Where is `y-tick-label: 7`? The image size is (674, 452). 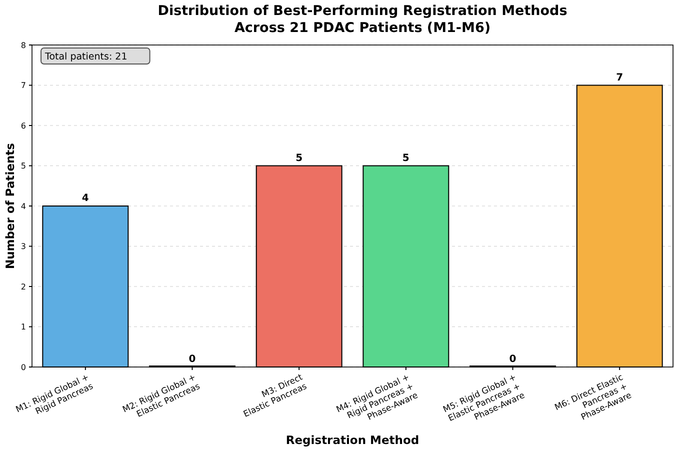 y-tick-label: 7 is located at coordinates (23, 85).